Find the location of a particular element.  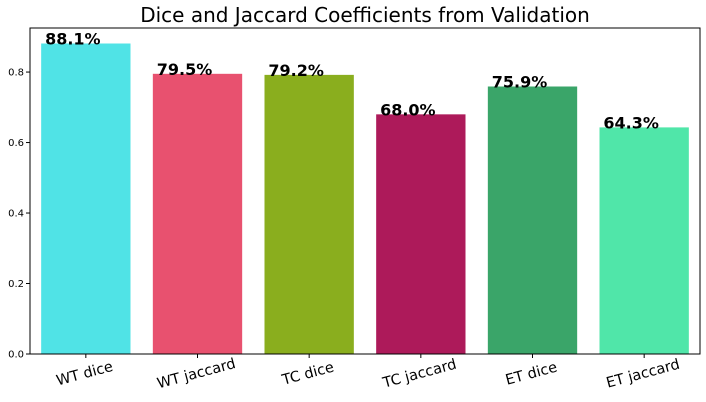

bar-tc-dice is located at coordinates (309, 214).